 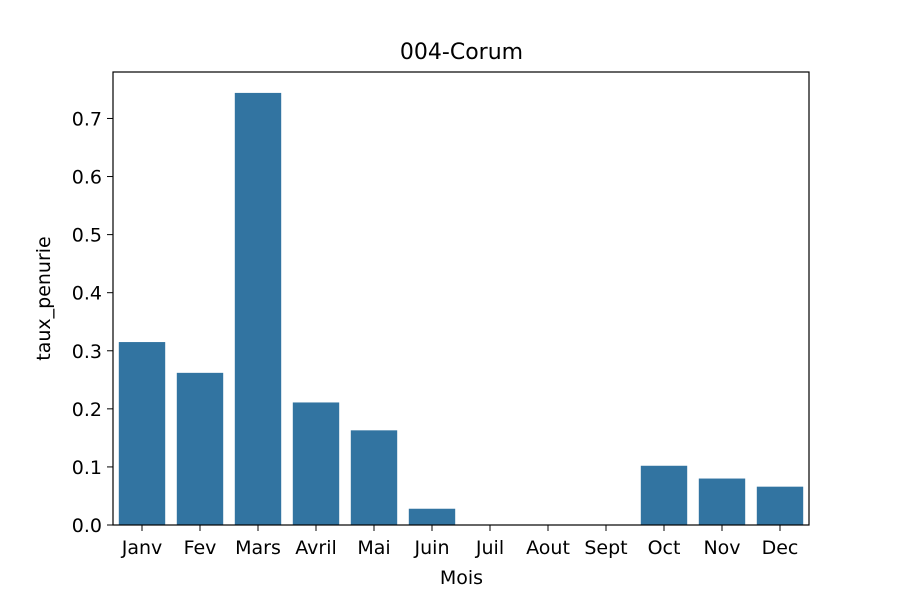 What do you see at coordinates (373, 548) in the screenshot?
I see `x-tick-label: Mai` at bounding box center [373, 548].